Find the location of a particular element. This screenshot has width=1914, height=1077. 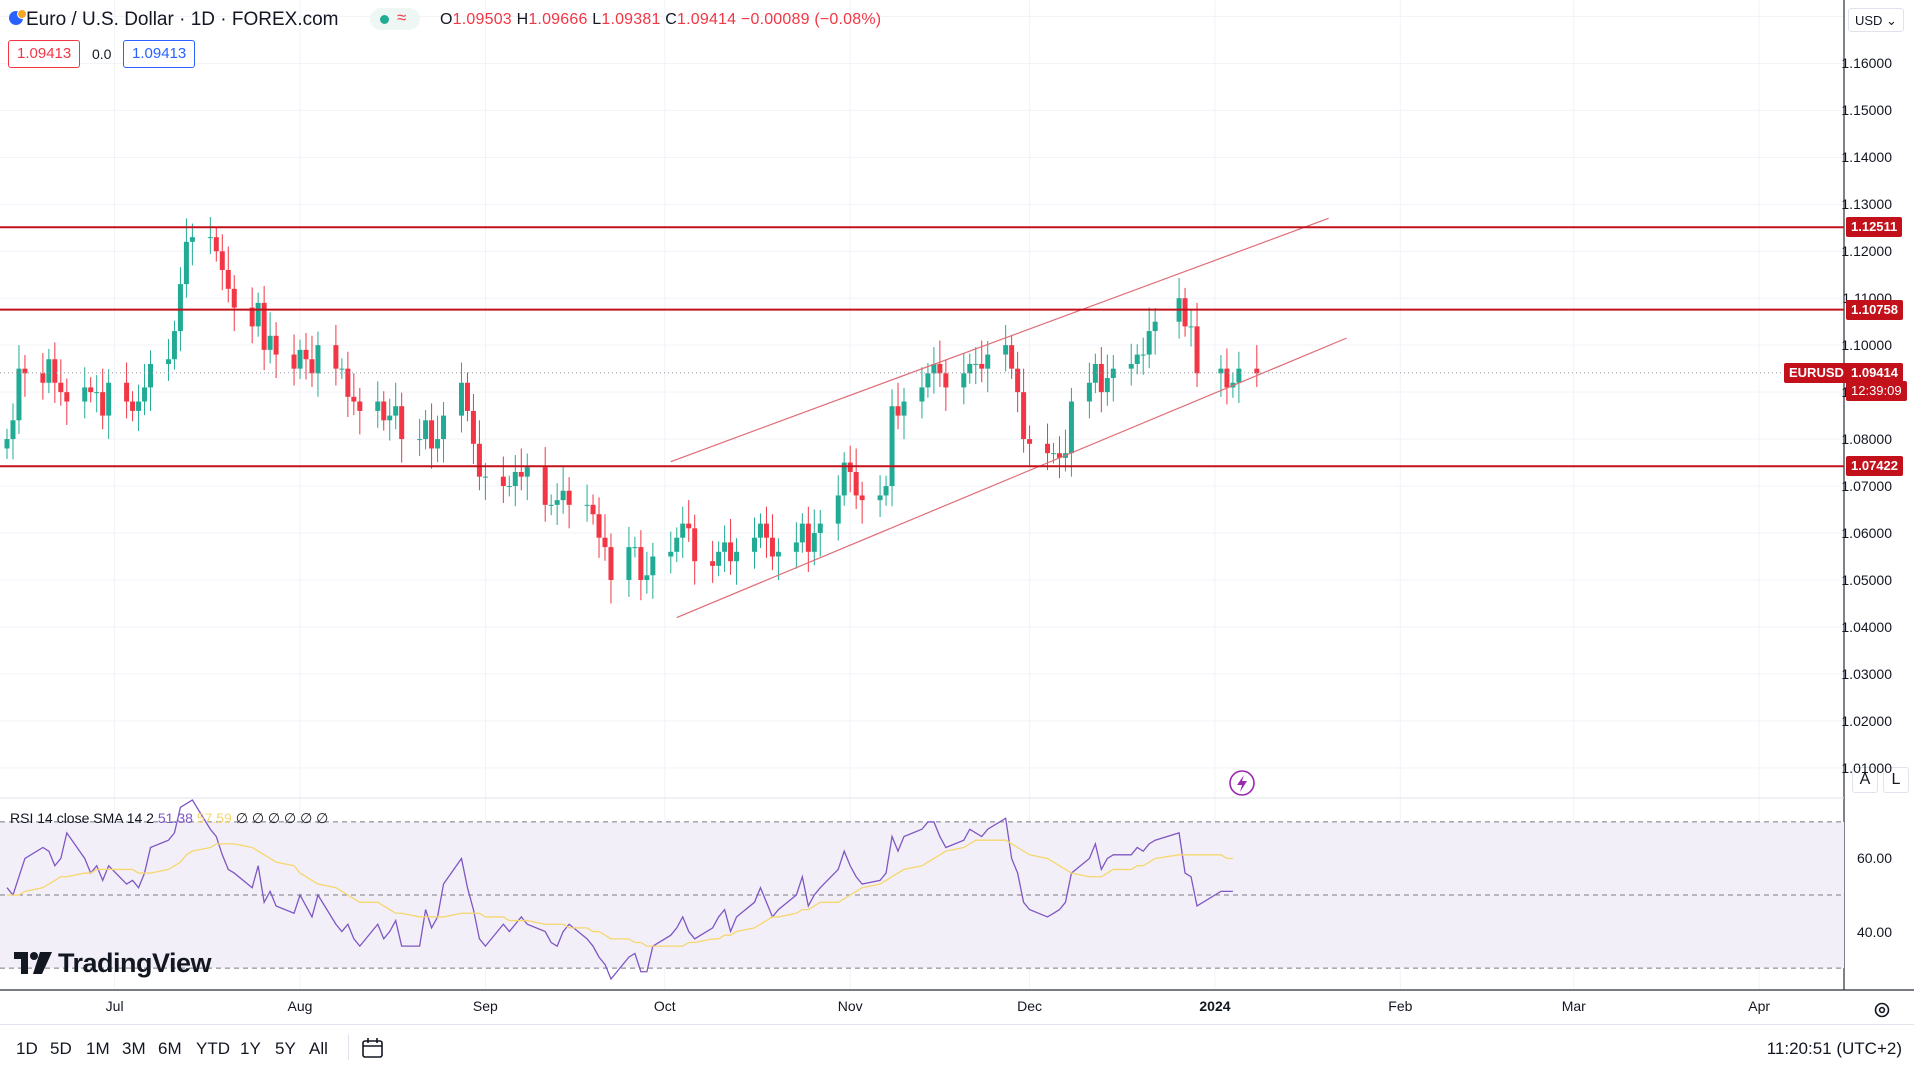

date-range-calendar-icon is located at coordinates (373, 1048).